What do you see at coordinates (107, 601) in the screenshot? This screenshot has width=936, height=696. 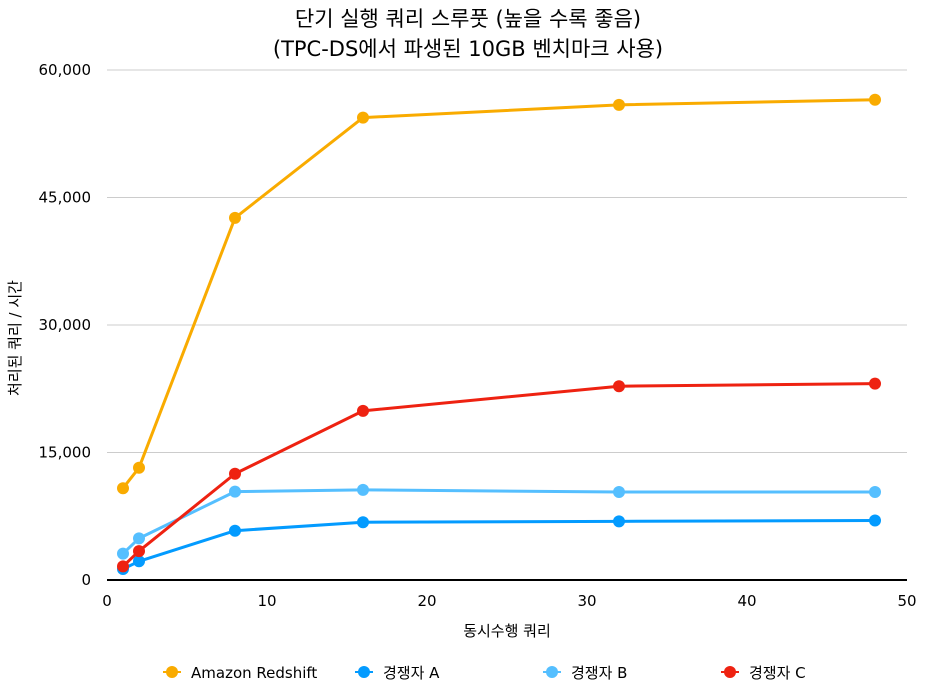 I see `x-tick-label: 0` at bounding box center [107, 601].